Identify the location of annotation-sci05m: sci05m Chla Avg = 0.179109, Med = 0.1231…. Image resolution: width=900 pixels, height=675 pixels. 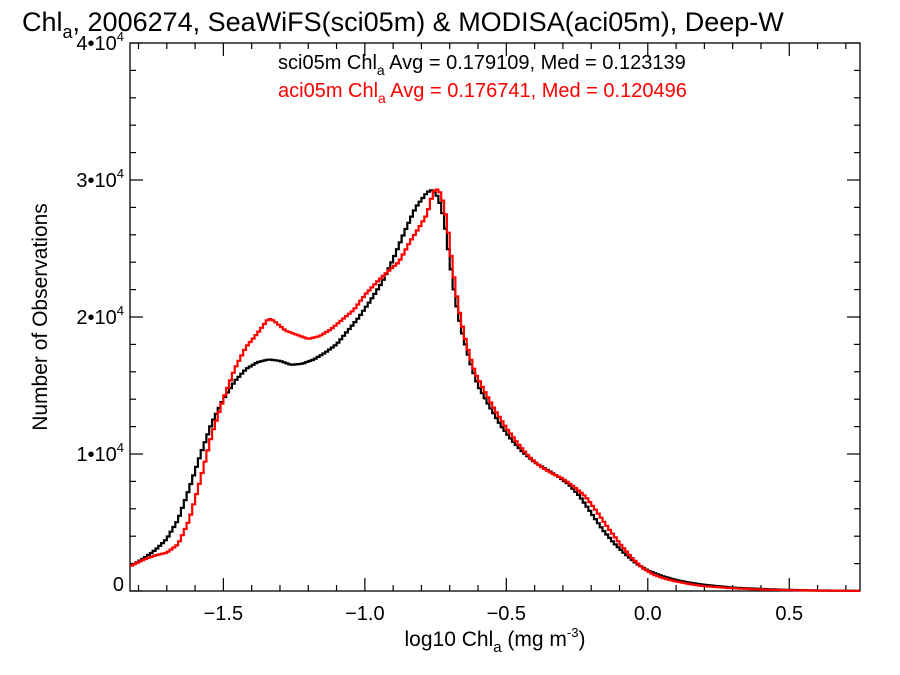
(482, 65).